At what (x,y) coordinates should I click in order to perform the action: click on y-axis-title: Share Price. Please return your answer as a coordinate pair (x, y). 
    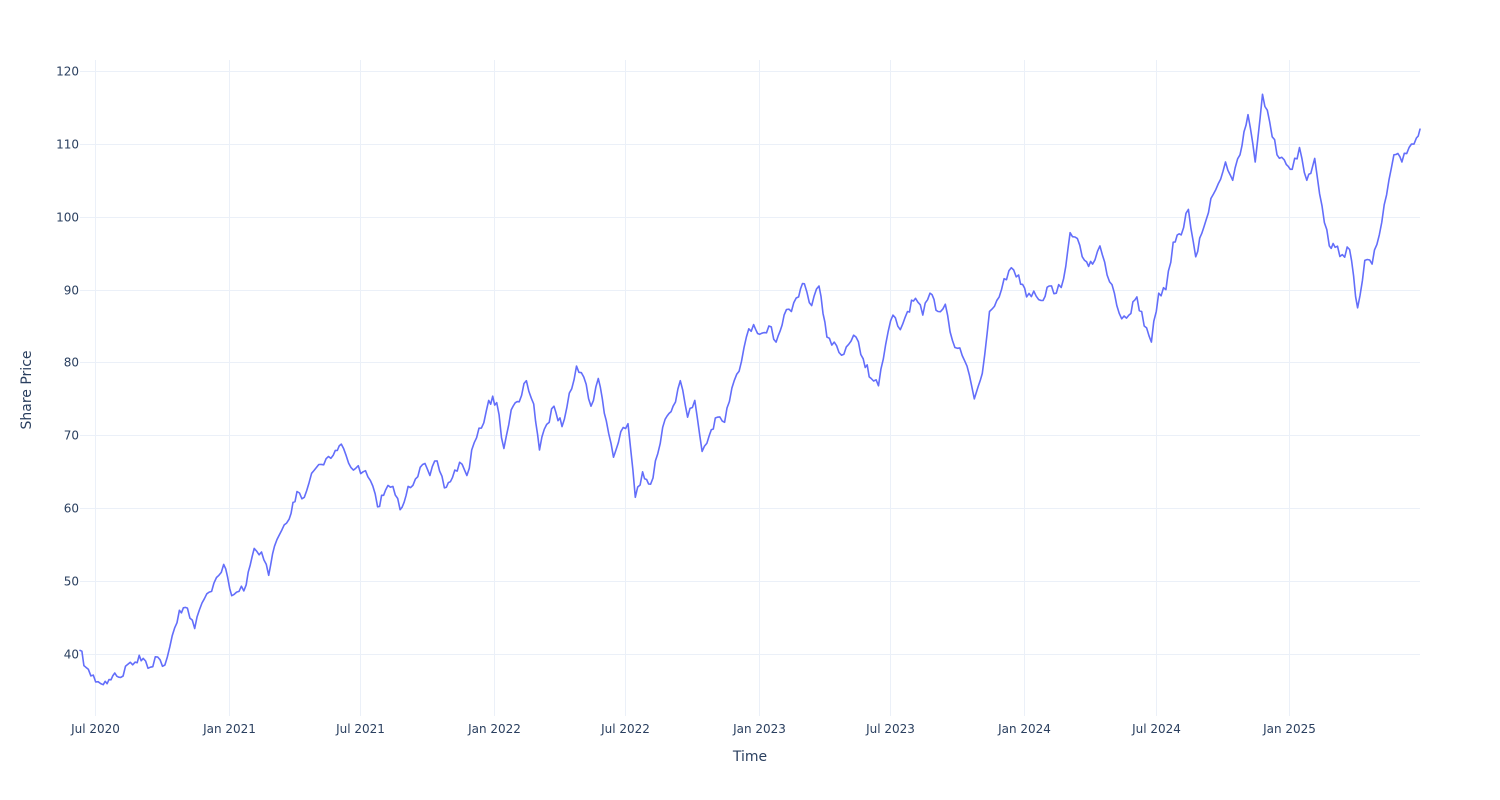
    Looking at the image, I should click on (27, 389).